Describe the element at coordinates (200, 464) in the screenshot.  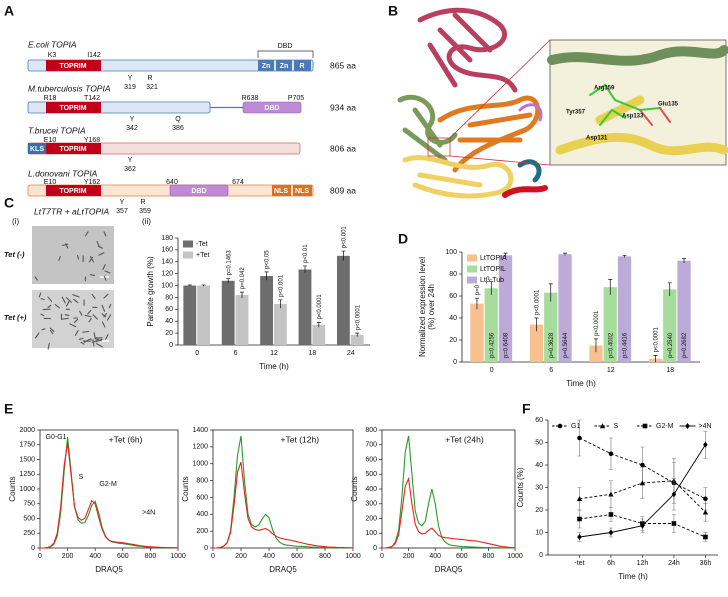
I see `y-tick-label: 1000` at that location.